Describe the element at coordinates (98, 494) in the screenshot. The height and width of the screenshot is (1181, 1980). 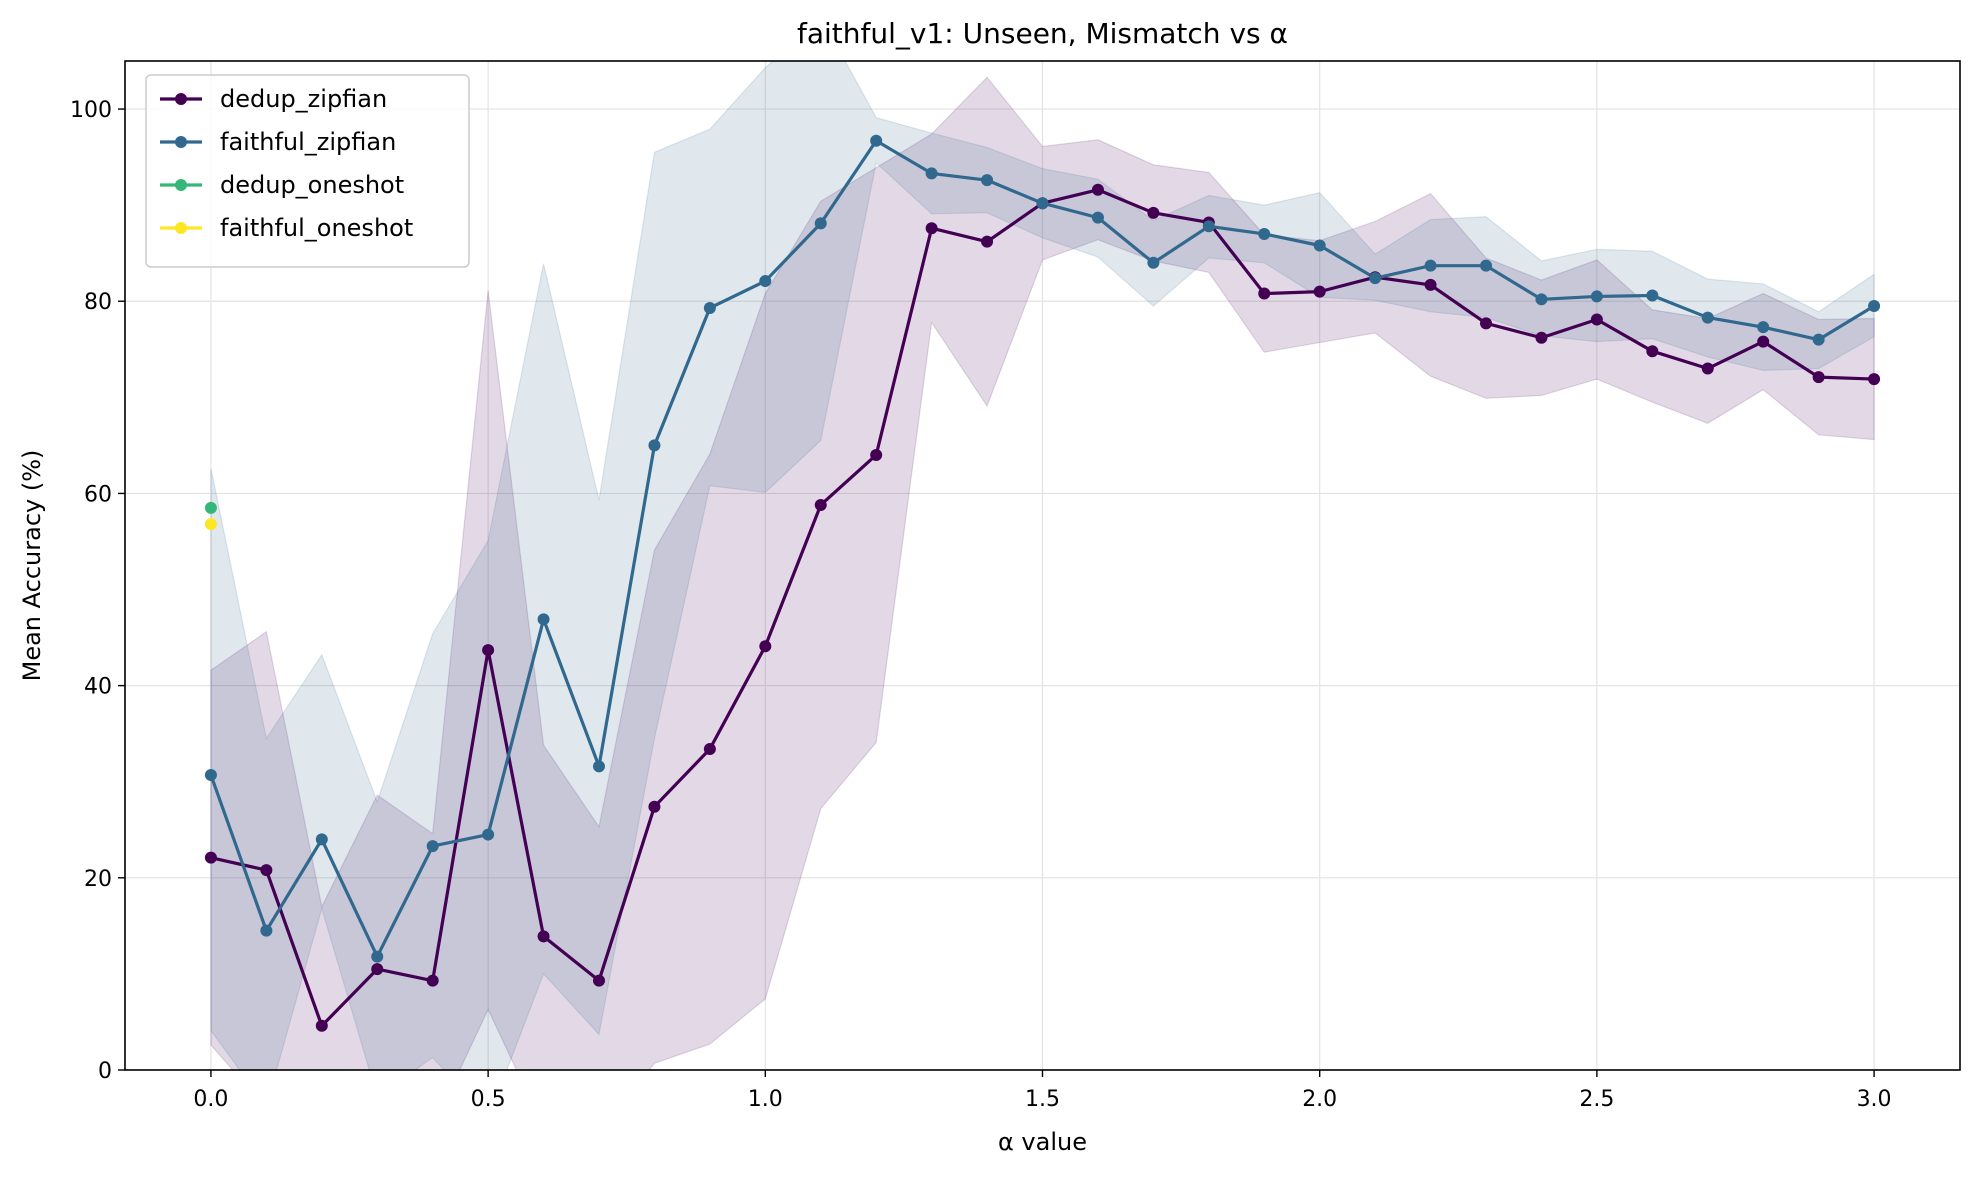
I see `y-tick-label: 60` at that location.